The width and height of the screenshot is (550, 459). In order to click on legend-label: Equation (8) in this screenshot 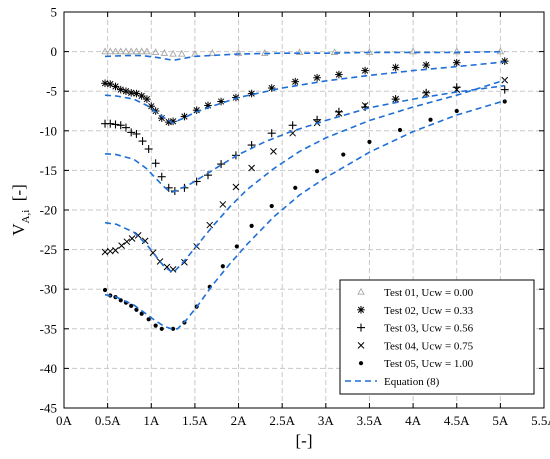, I will do `click(412, 382)`.